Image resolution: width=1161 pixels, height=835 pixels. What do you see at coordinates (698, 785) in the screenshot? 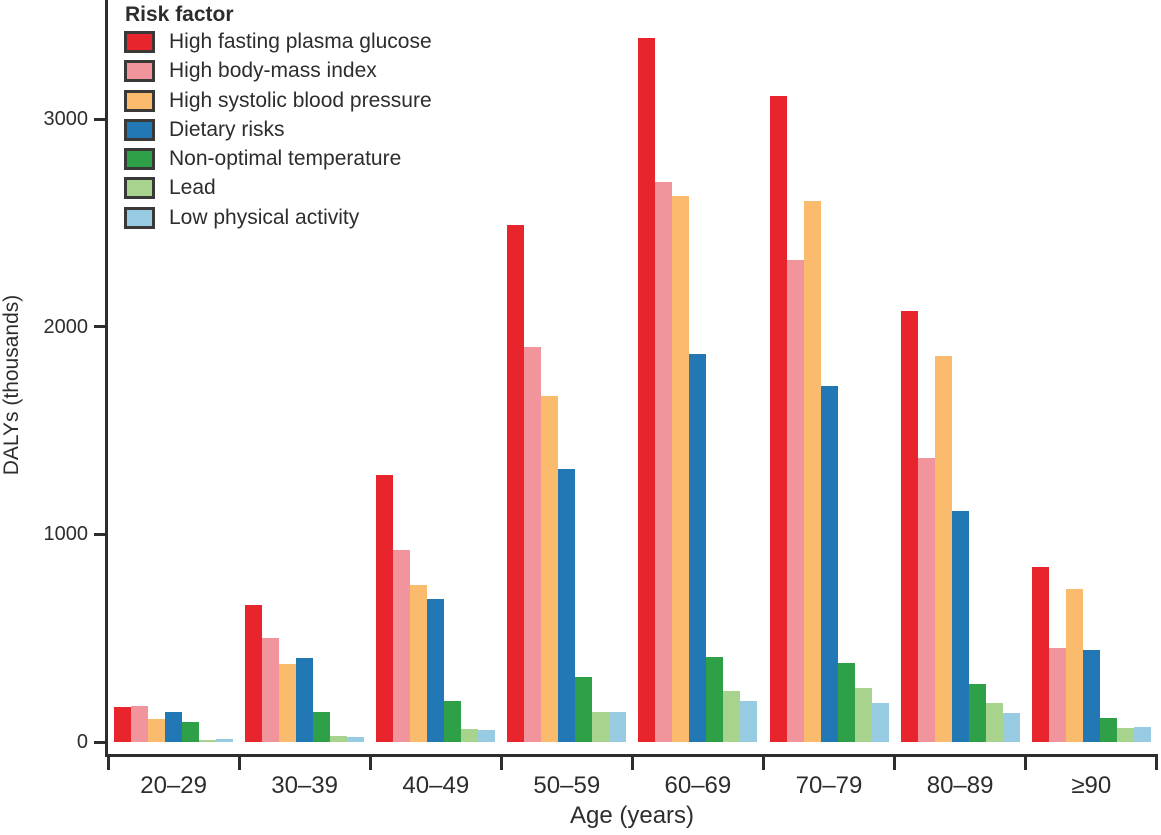
I see `x-tick-label-60-69: 60–69` at bounding box center [698, 785].